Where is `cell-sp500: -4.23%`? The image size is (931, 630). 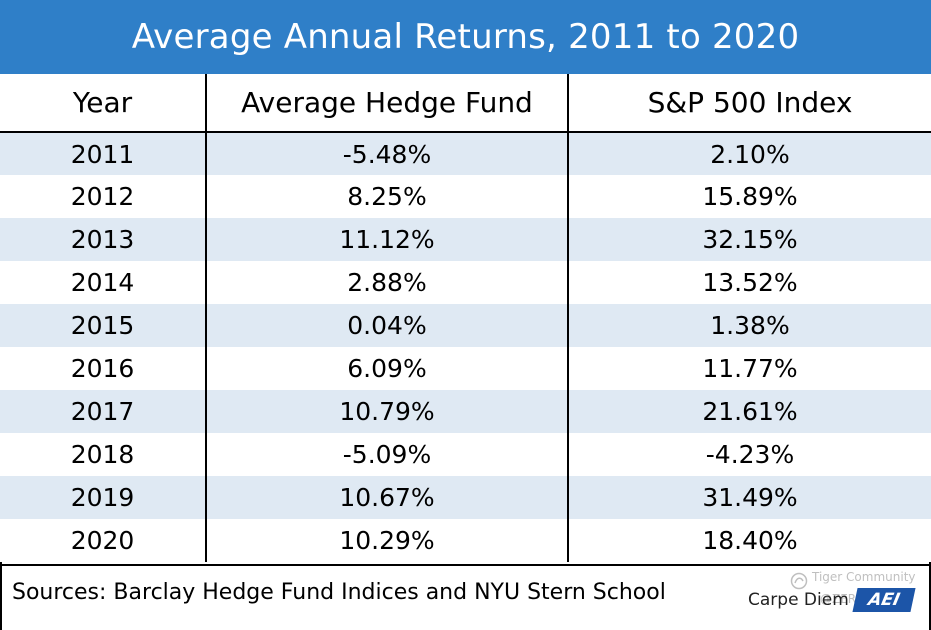
cell-sp500: -4.23% is located at coordinates (749, 454).